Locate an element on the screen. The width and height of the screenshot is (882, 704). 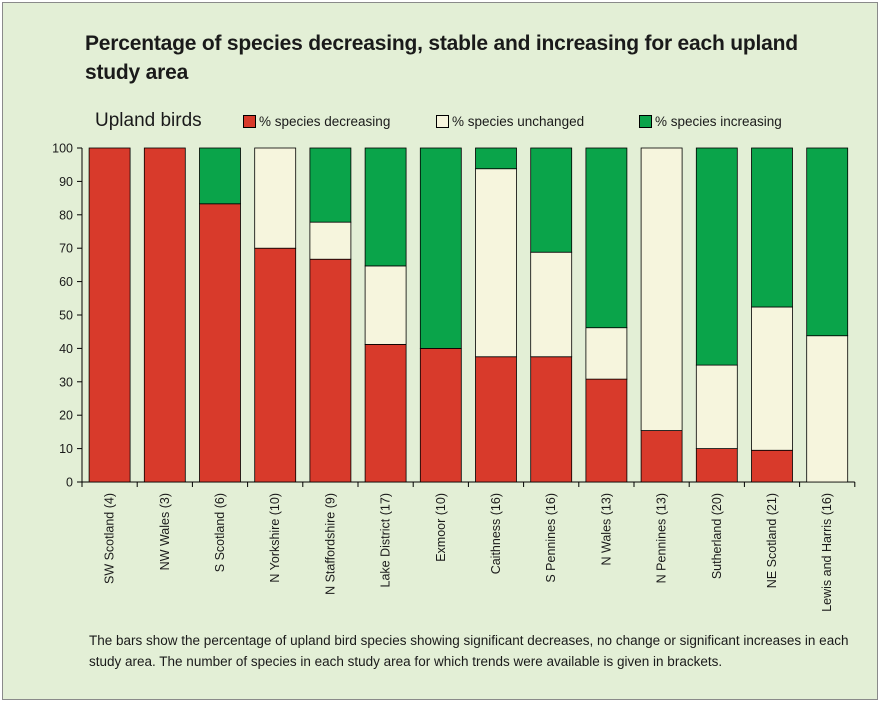
x-category-label: NE Scotland (21) is located at coordinates (772, 540).